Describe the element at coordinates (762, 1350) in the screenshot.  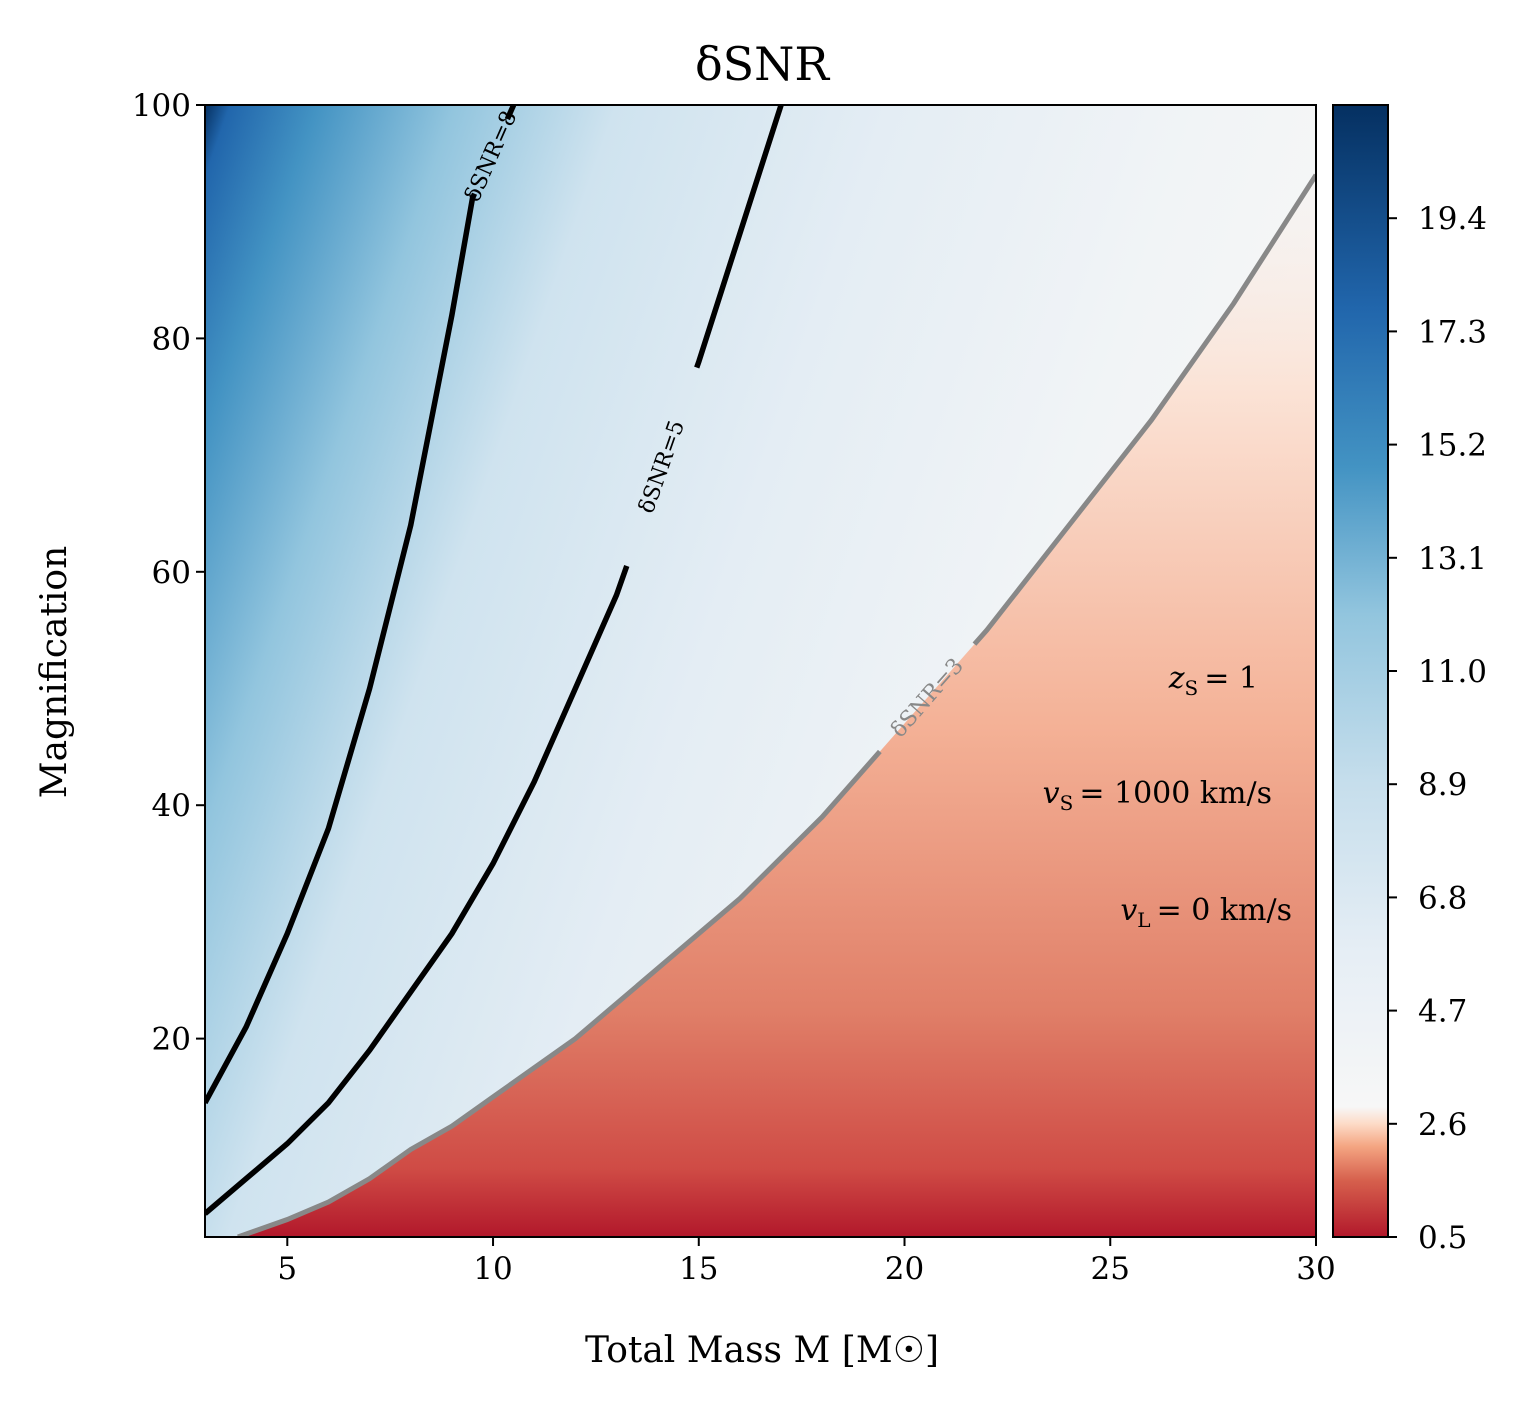
I see `x-axis-label: Total Mass M [M☉]` at that location.